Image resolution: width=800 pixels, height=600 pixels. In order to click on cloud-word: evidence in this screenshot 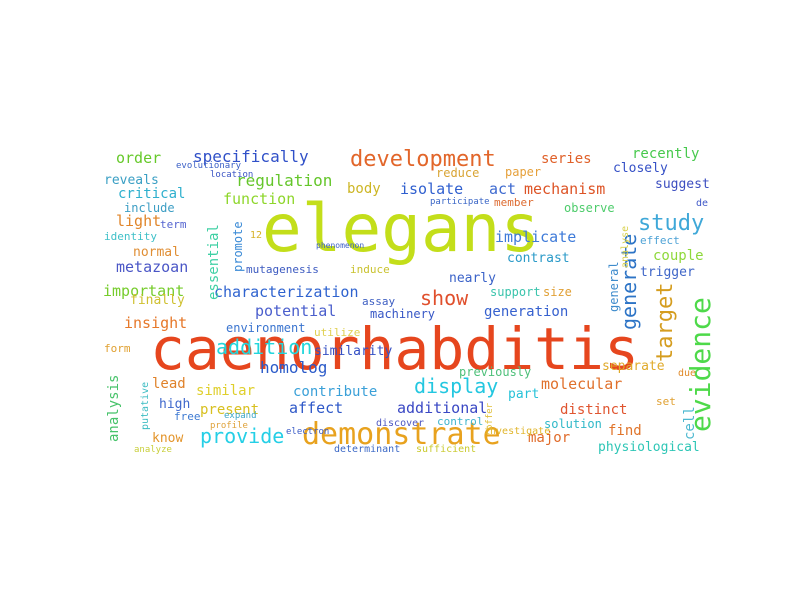, I will do `click(700, 364)`.